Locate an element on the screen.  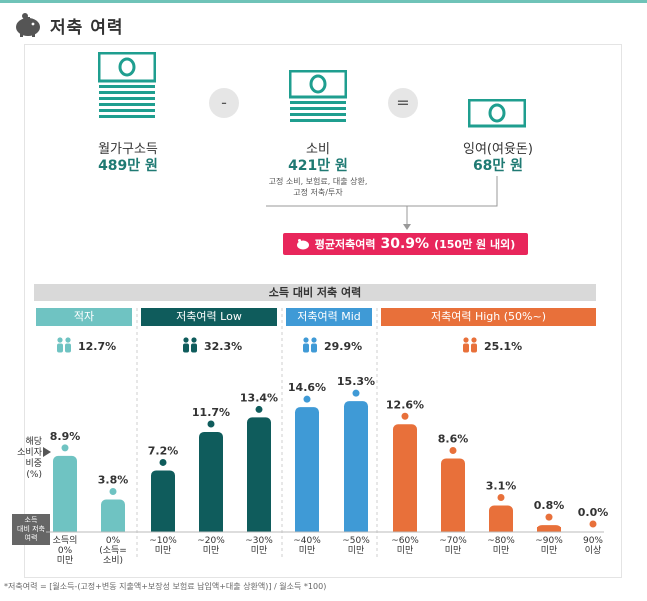
x-axis-tag-line: 소득 is located at coordinates (31, 520).